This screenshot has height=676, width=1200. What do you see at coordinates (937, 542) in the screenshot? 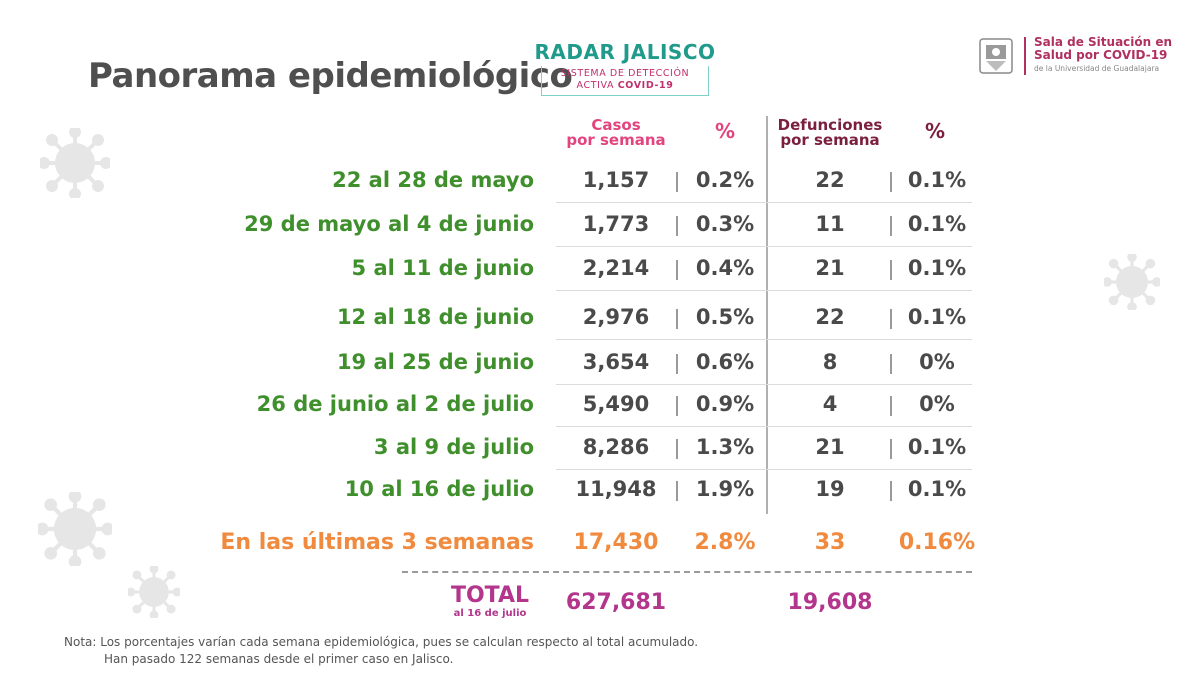
I see `summary-pct-defunciones: 0.16%` at bounding box center [937, 542].